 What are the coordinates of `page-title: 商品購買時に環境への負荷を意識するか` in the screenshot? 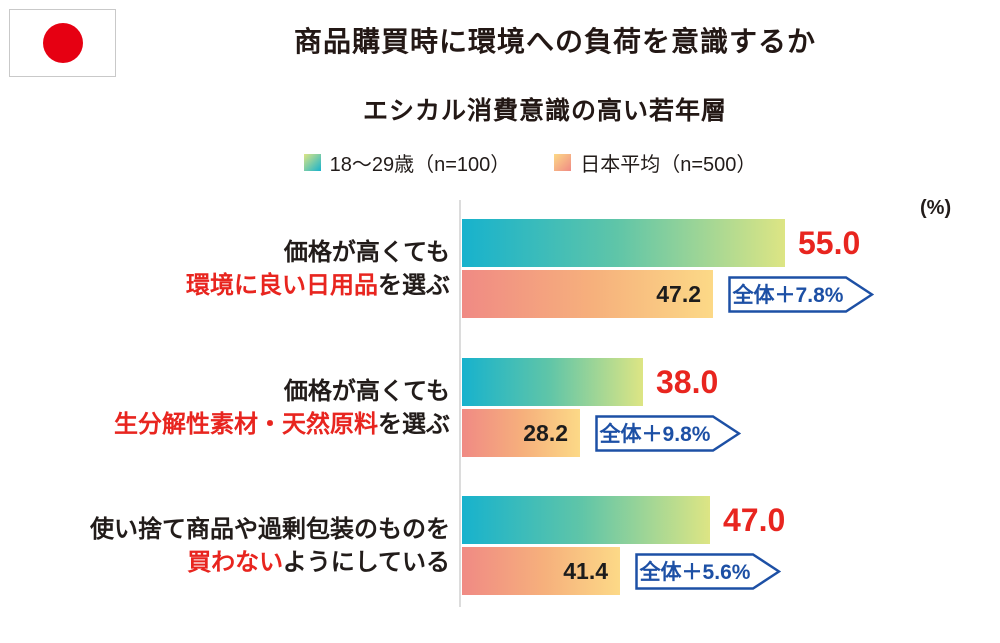 It's located at (554, 41).